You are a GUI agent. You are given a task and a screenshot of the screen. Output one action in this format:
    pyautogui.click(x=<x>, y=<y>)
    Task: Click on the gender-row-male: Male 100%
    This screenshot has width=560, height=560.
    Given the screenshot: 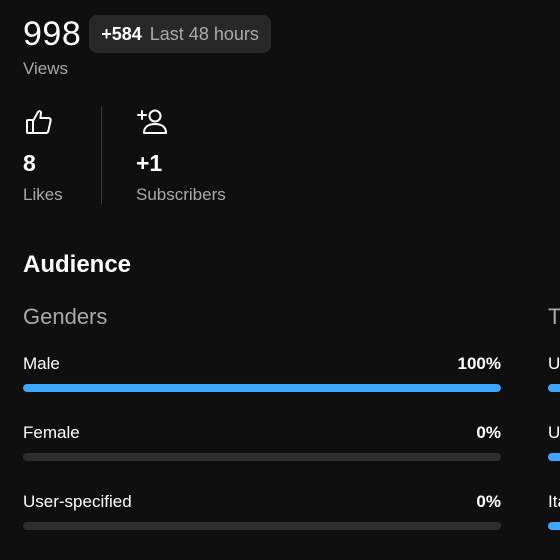 What is the action you would take?
    pyautogui.click(x=262, y=372)
    